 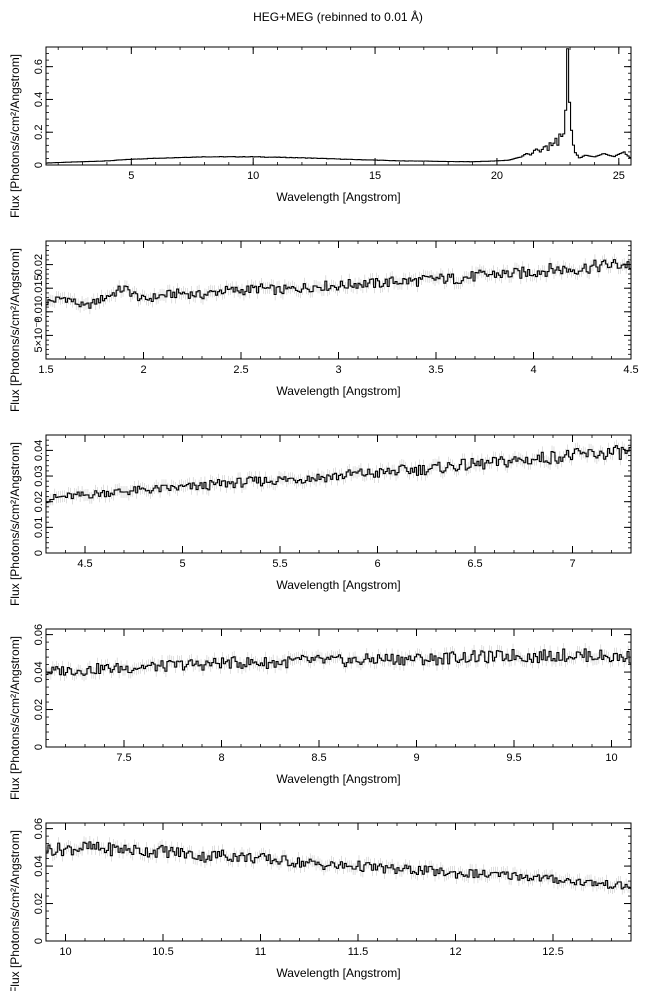 What do you see at coordinates (162, 952) in the screenshot?
I see `x-tick-label: 10.5` at bounding box center [162, 952].